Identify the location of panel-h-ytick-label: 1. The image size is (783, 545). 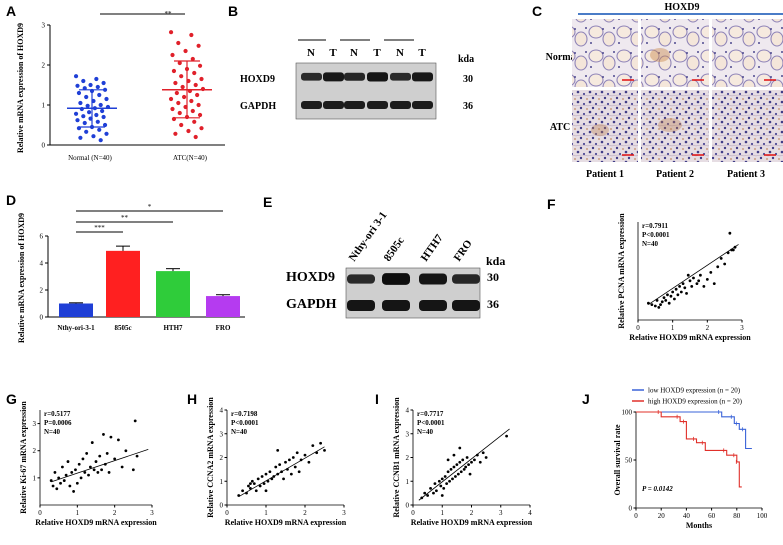
(222, 482).